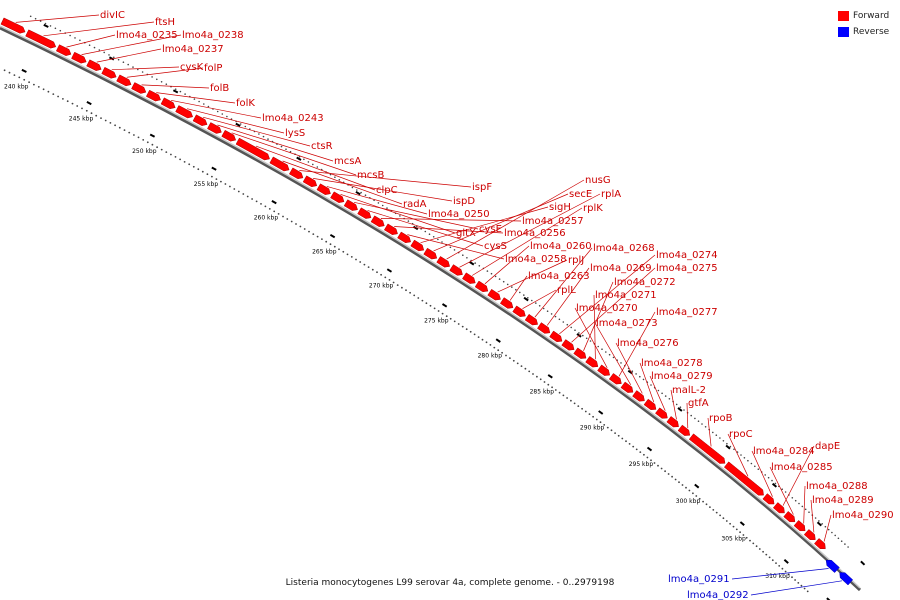  I want to click on forward-swatch, so click(843, 15).